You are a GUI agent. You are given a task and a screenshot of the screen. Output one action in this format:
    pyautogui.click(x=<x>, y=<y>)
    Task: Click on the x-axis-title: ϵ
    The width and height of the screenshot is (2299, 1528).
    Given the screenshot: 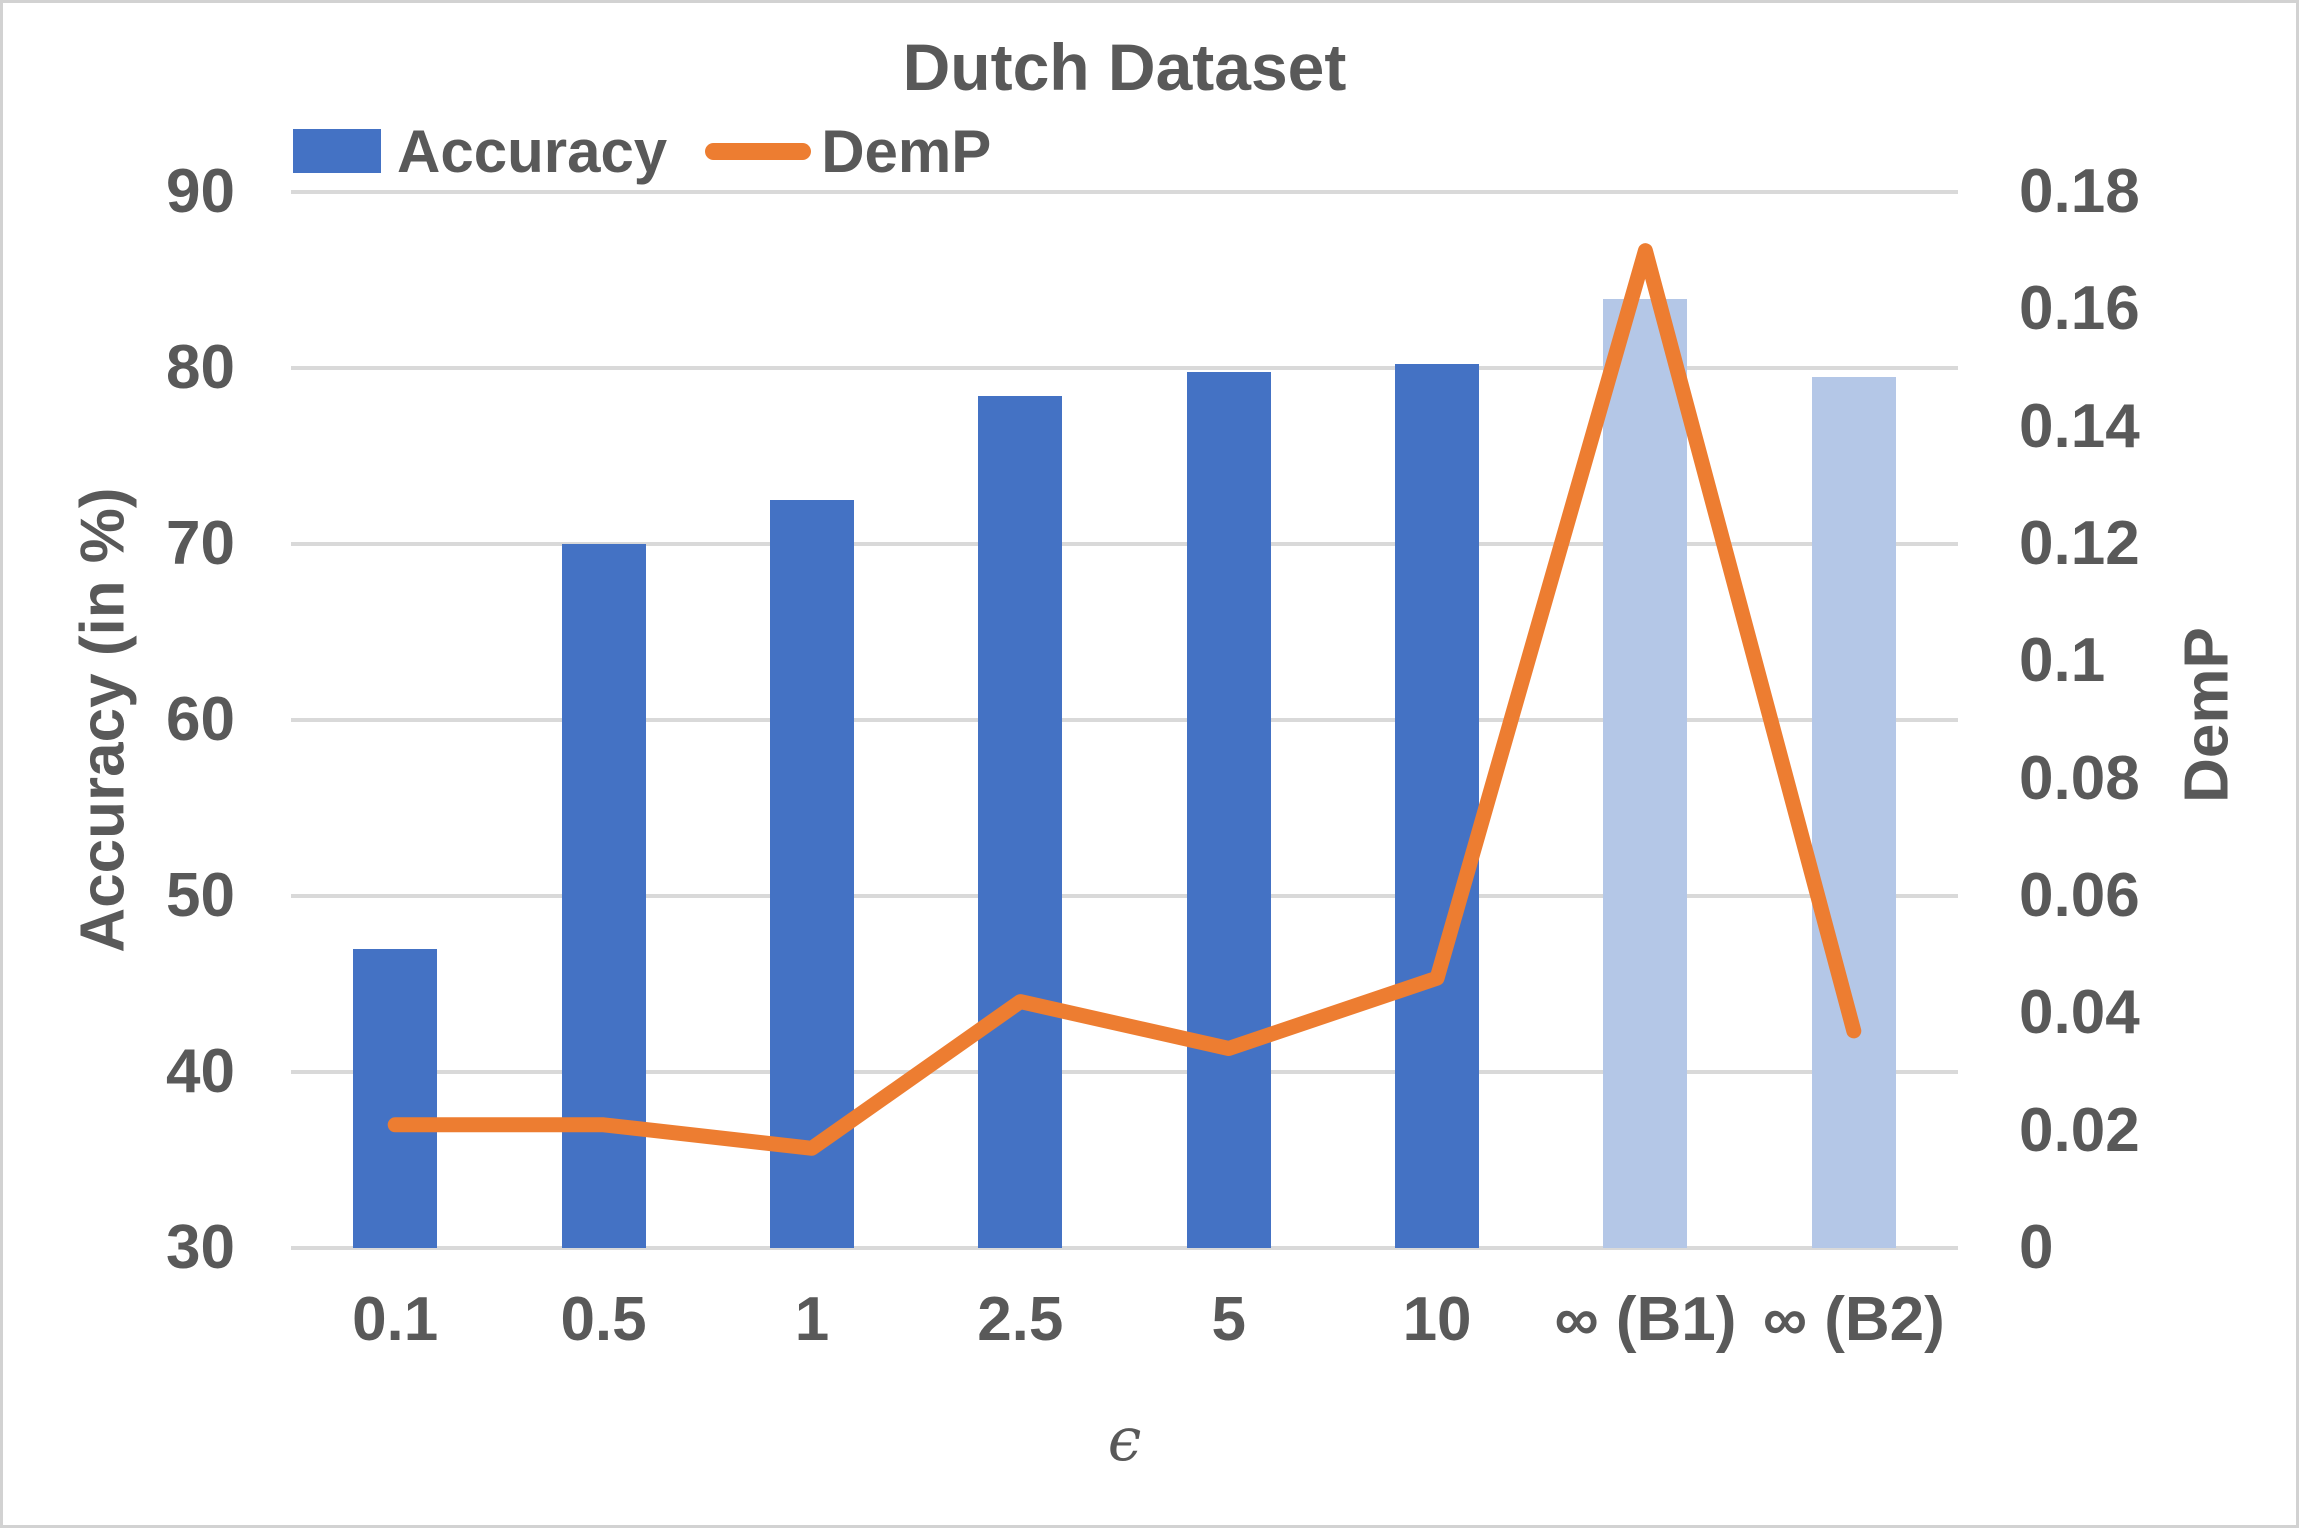 What is the action you would take?
    pyautogui.click(x=1124, y=1440)
    